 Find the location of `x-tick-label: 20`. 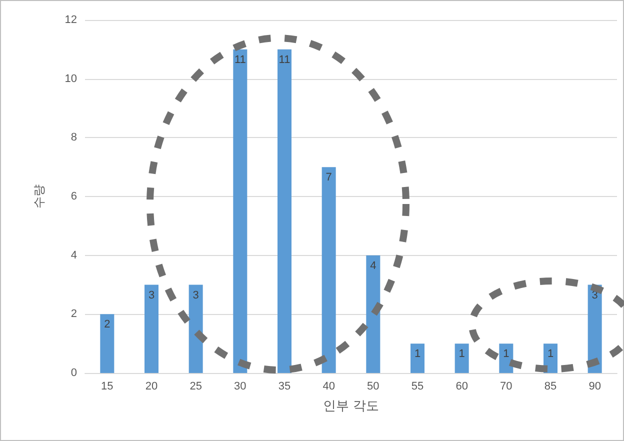

x-tick-label: 20 is located at coordinates (151, 386).